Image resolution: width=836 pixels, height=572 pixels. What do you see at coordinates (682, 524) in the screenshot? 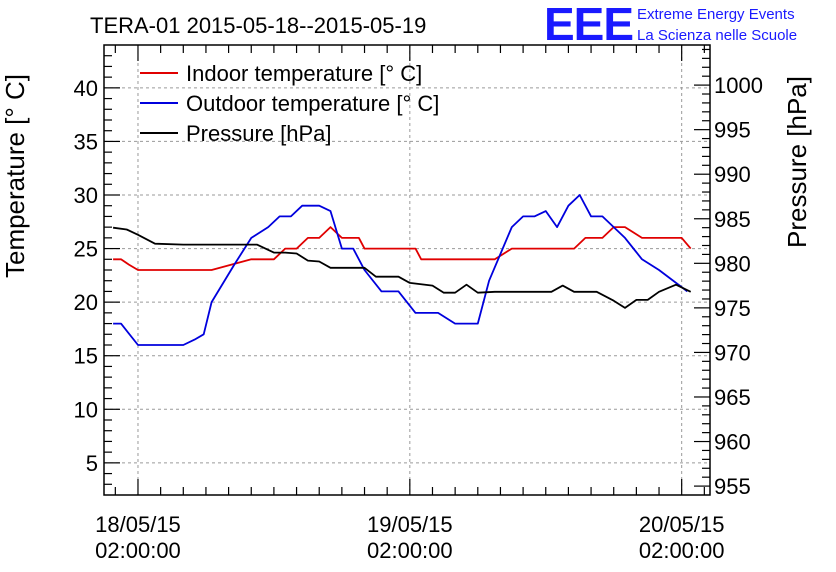
I see `x-tick-label-date: 20/05/15` at bounding box center [682, 524].